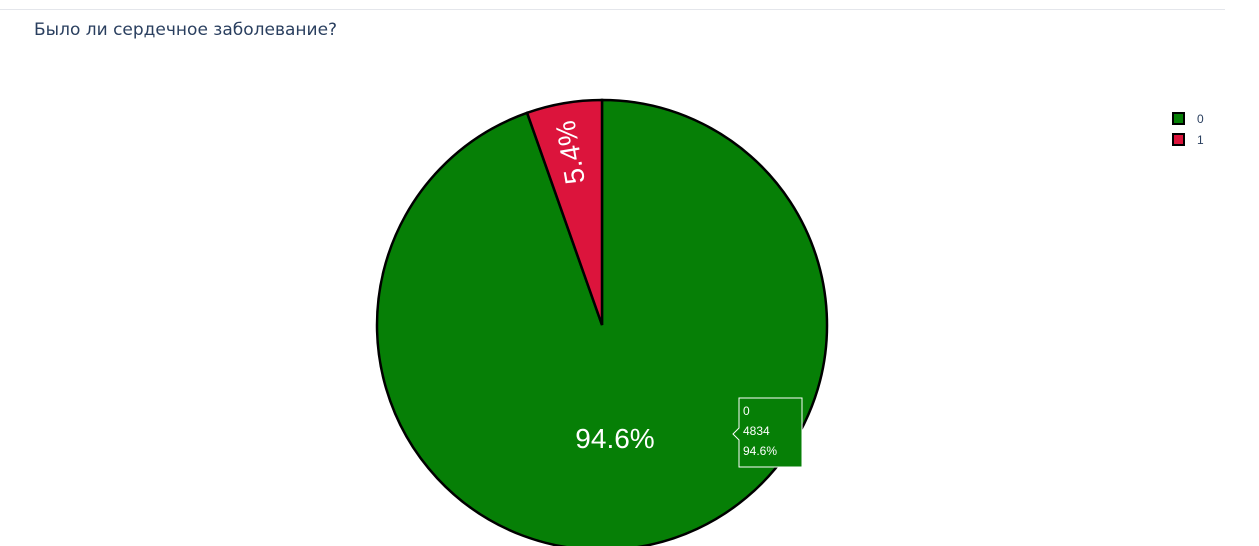 The width and height of the screenshot is (1259, 546). I want to click on legend-item-0: 0, so click(1188, 118).